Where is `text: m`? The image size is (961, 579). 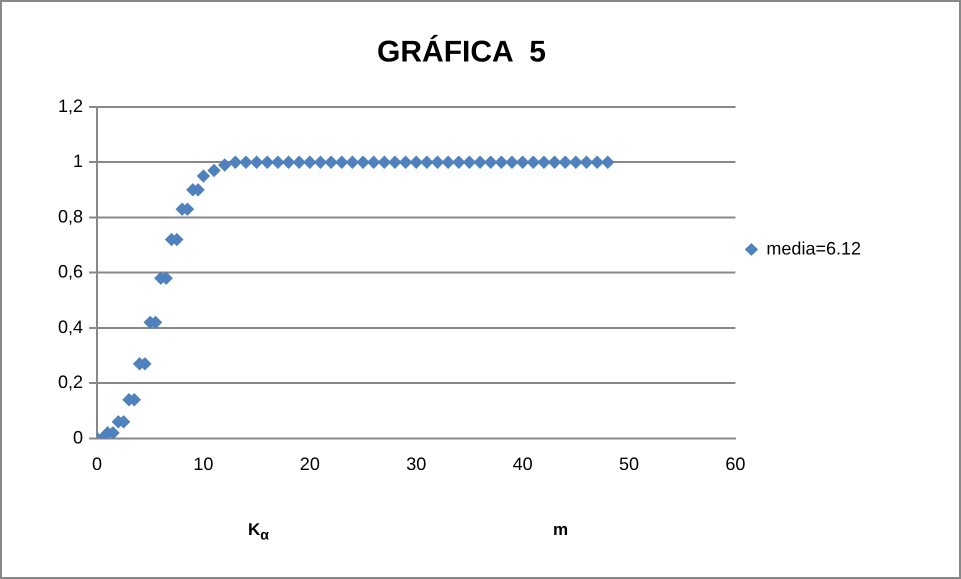 text: m is located at coordinates (560, 530).